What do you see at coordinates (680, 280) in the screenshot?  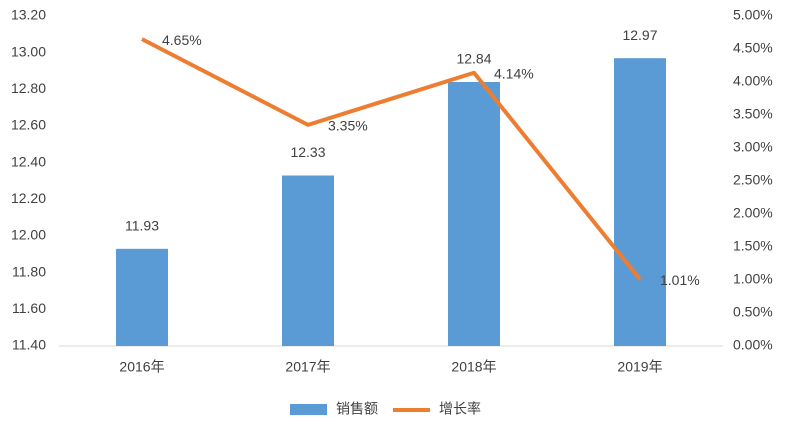 I see `line-value-label: 1.01%` at bounding box center [680, 280].